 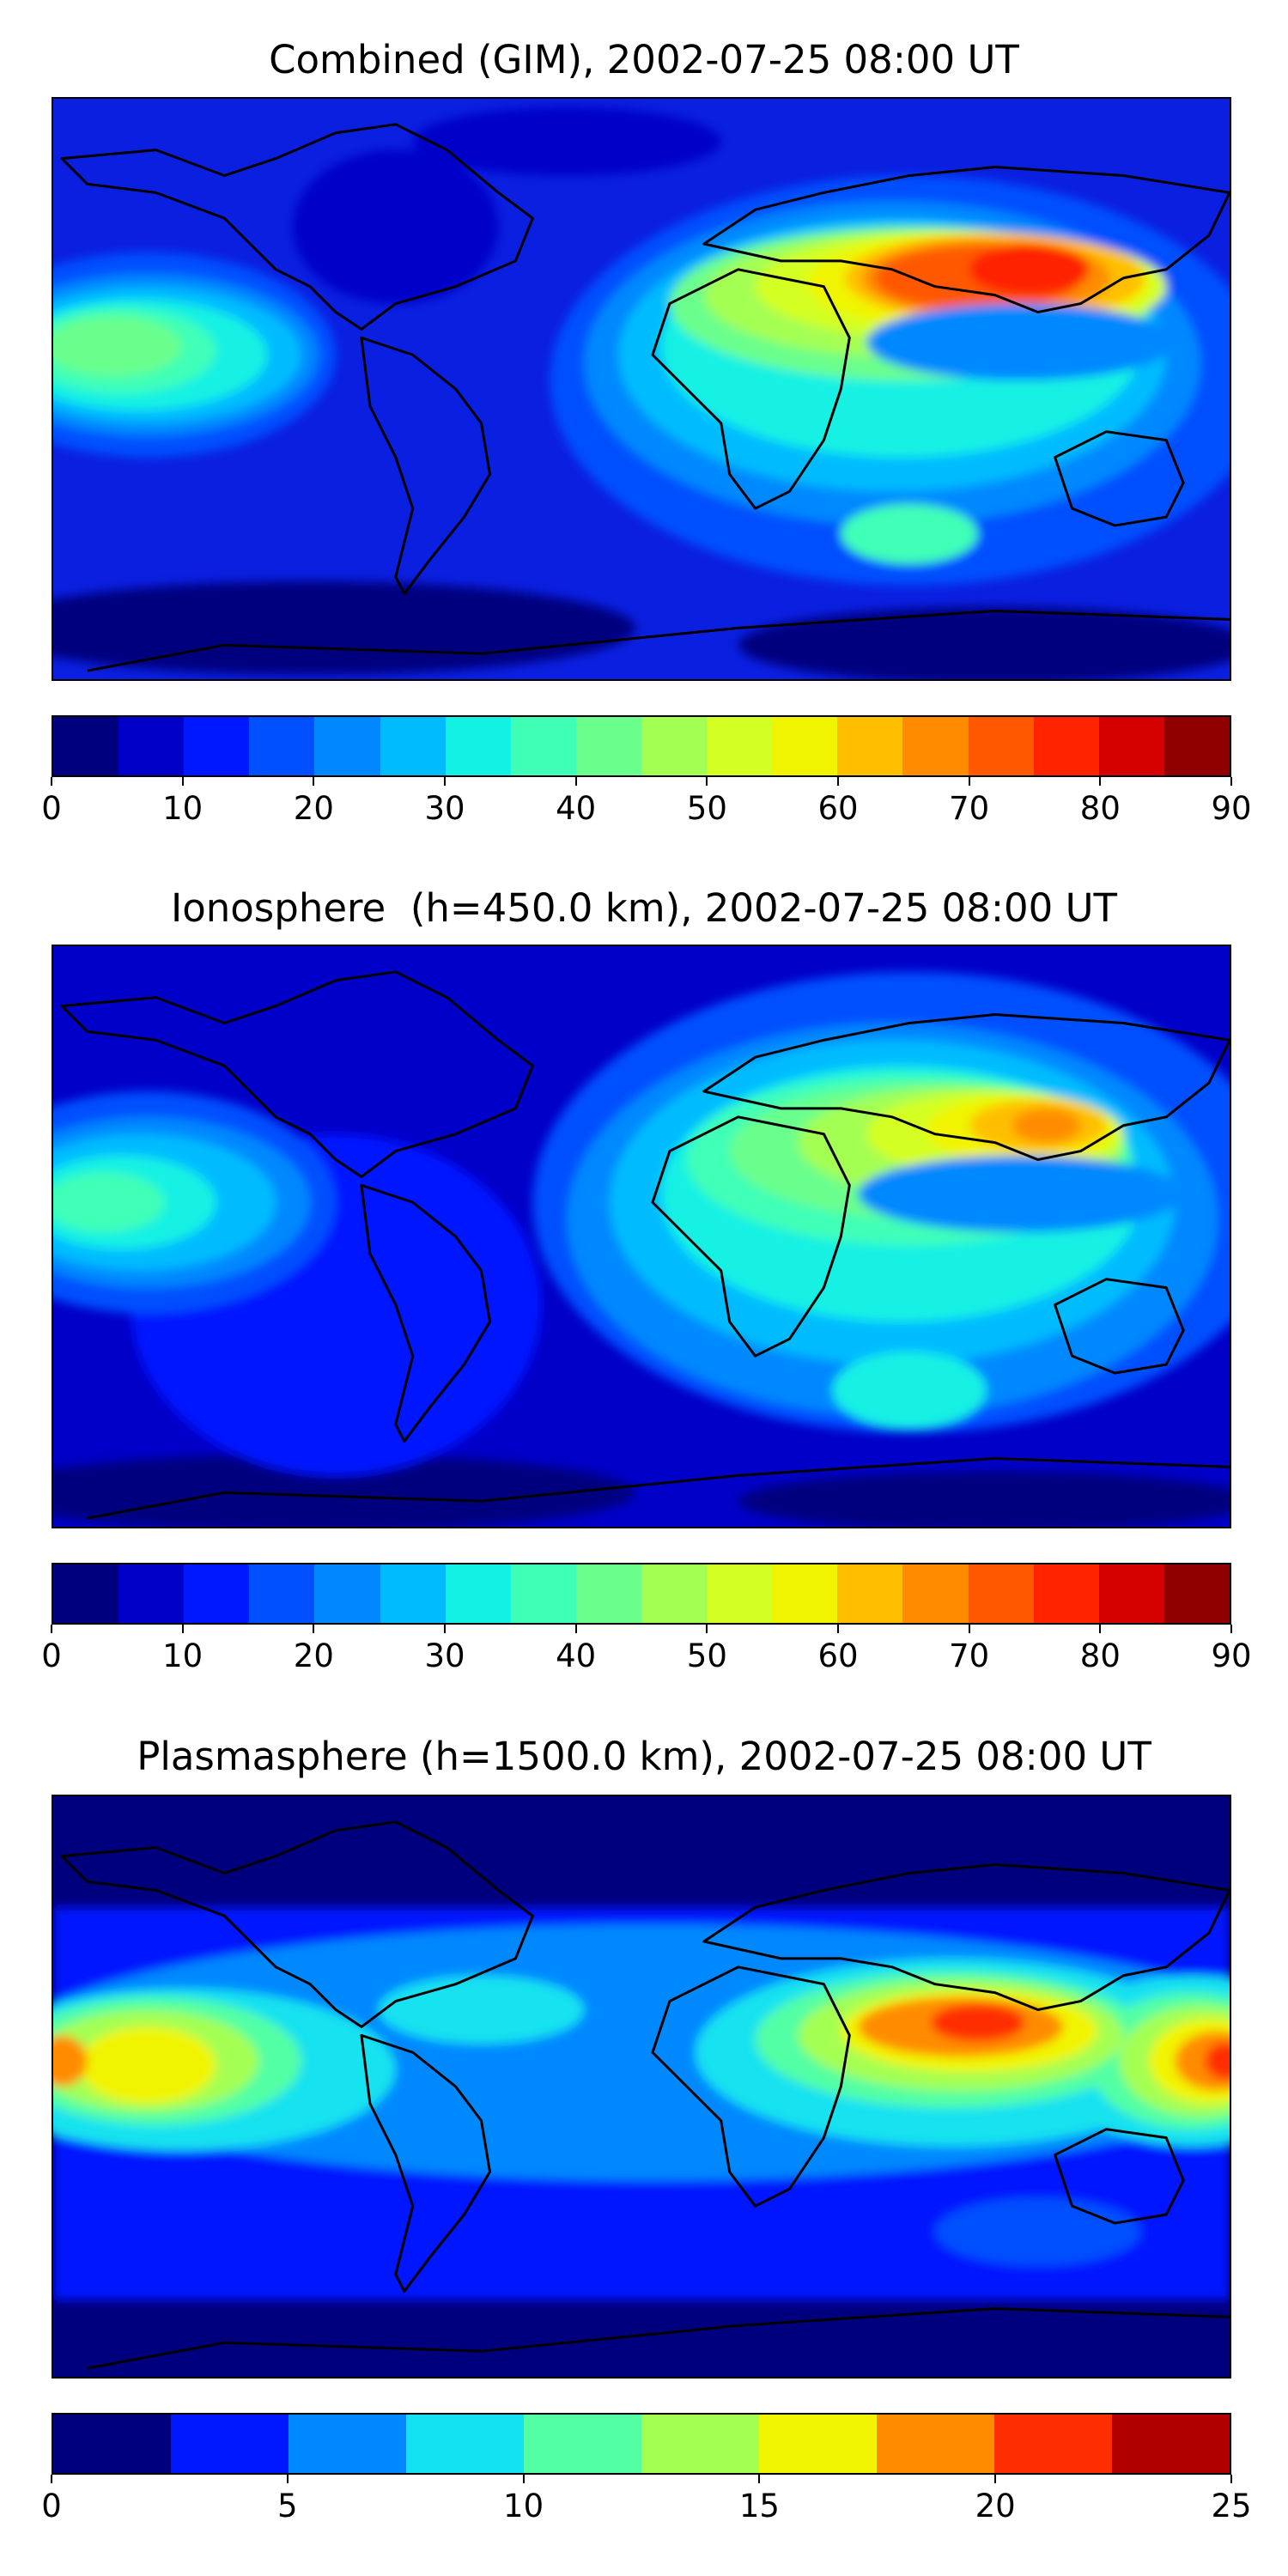 What do you see at coordinates (1232, 2506) in the screenshot?
I see `colorbar-tick-label: 25` at bounding box center [1232, 2506].